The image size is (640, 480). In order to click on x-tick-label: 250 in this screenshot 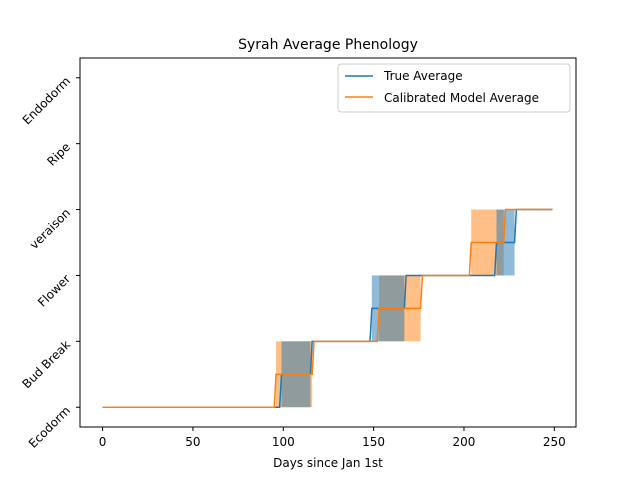, I will do `click(554, 442)`.